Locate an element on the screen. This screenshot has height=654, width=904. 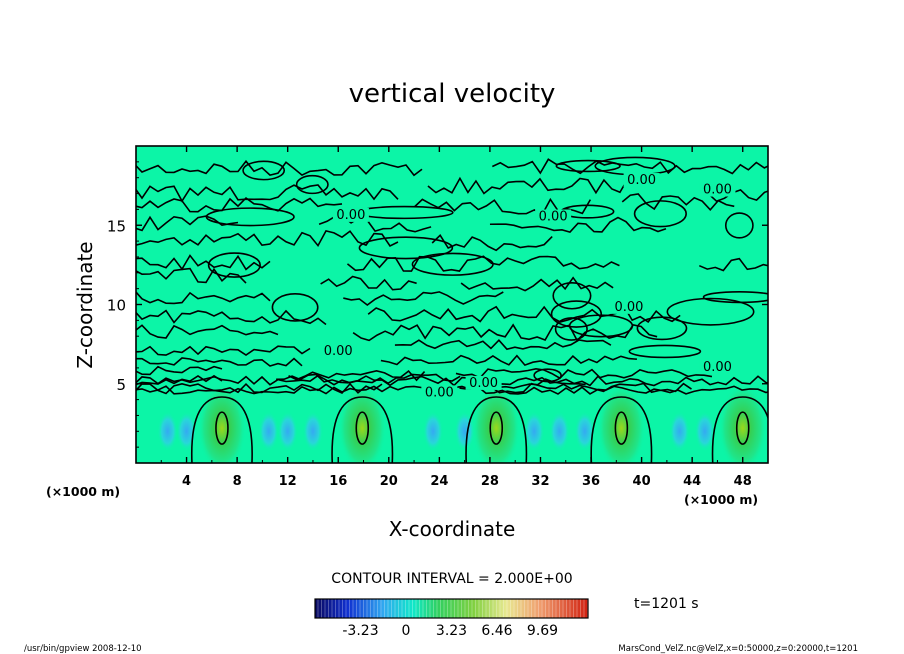
x-tick-label: 8 is located at coordinates (237, 481).